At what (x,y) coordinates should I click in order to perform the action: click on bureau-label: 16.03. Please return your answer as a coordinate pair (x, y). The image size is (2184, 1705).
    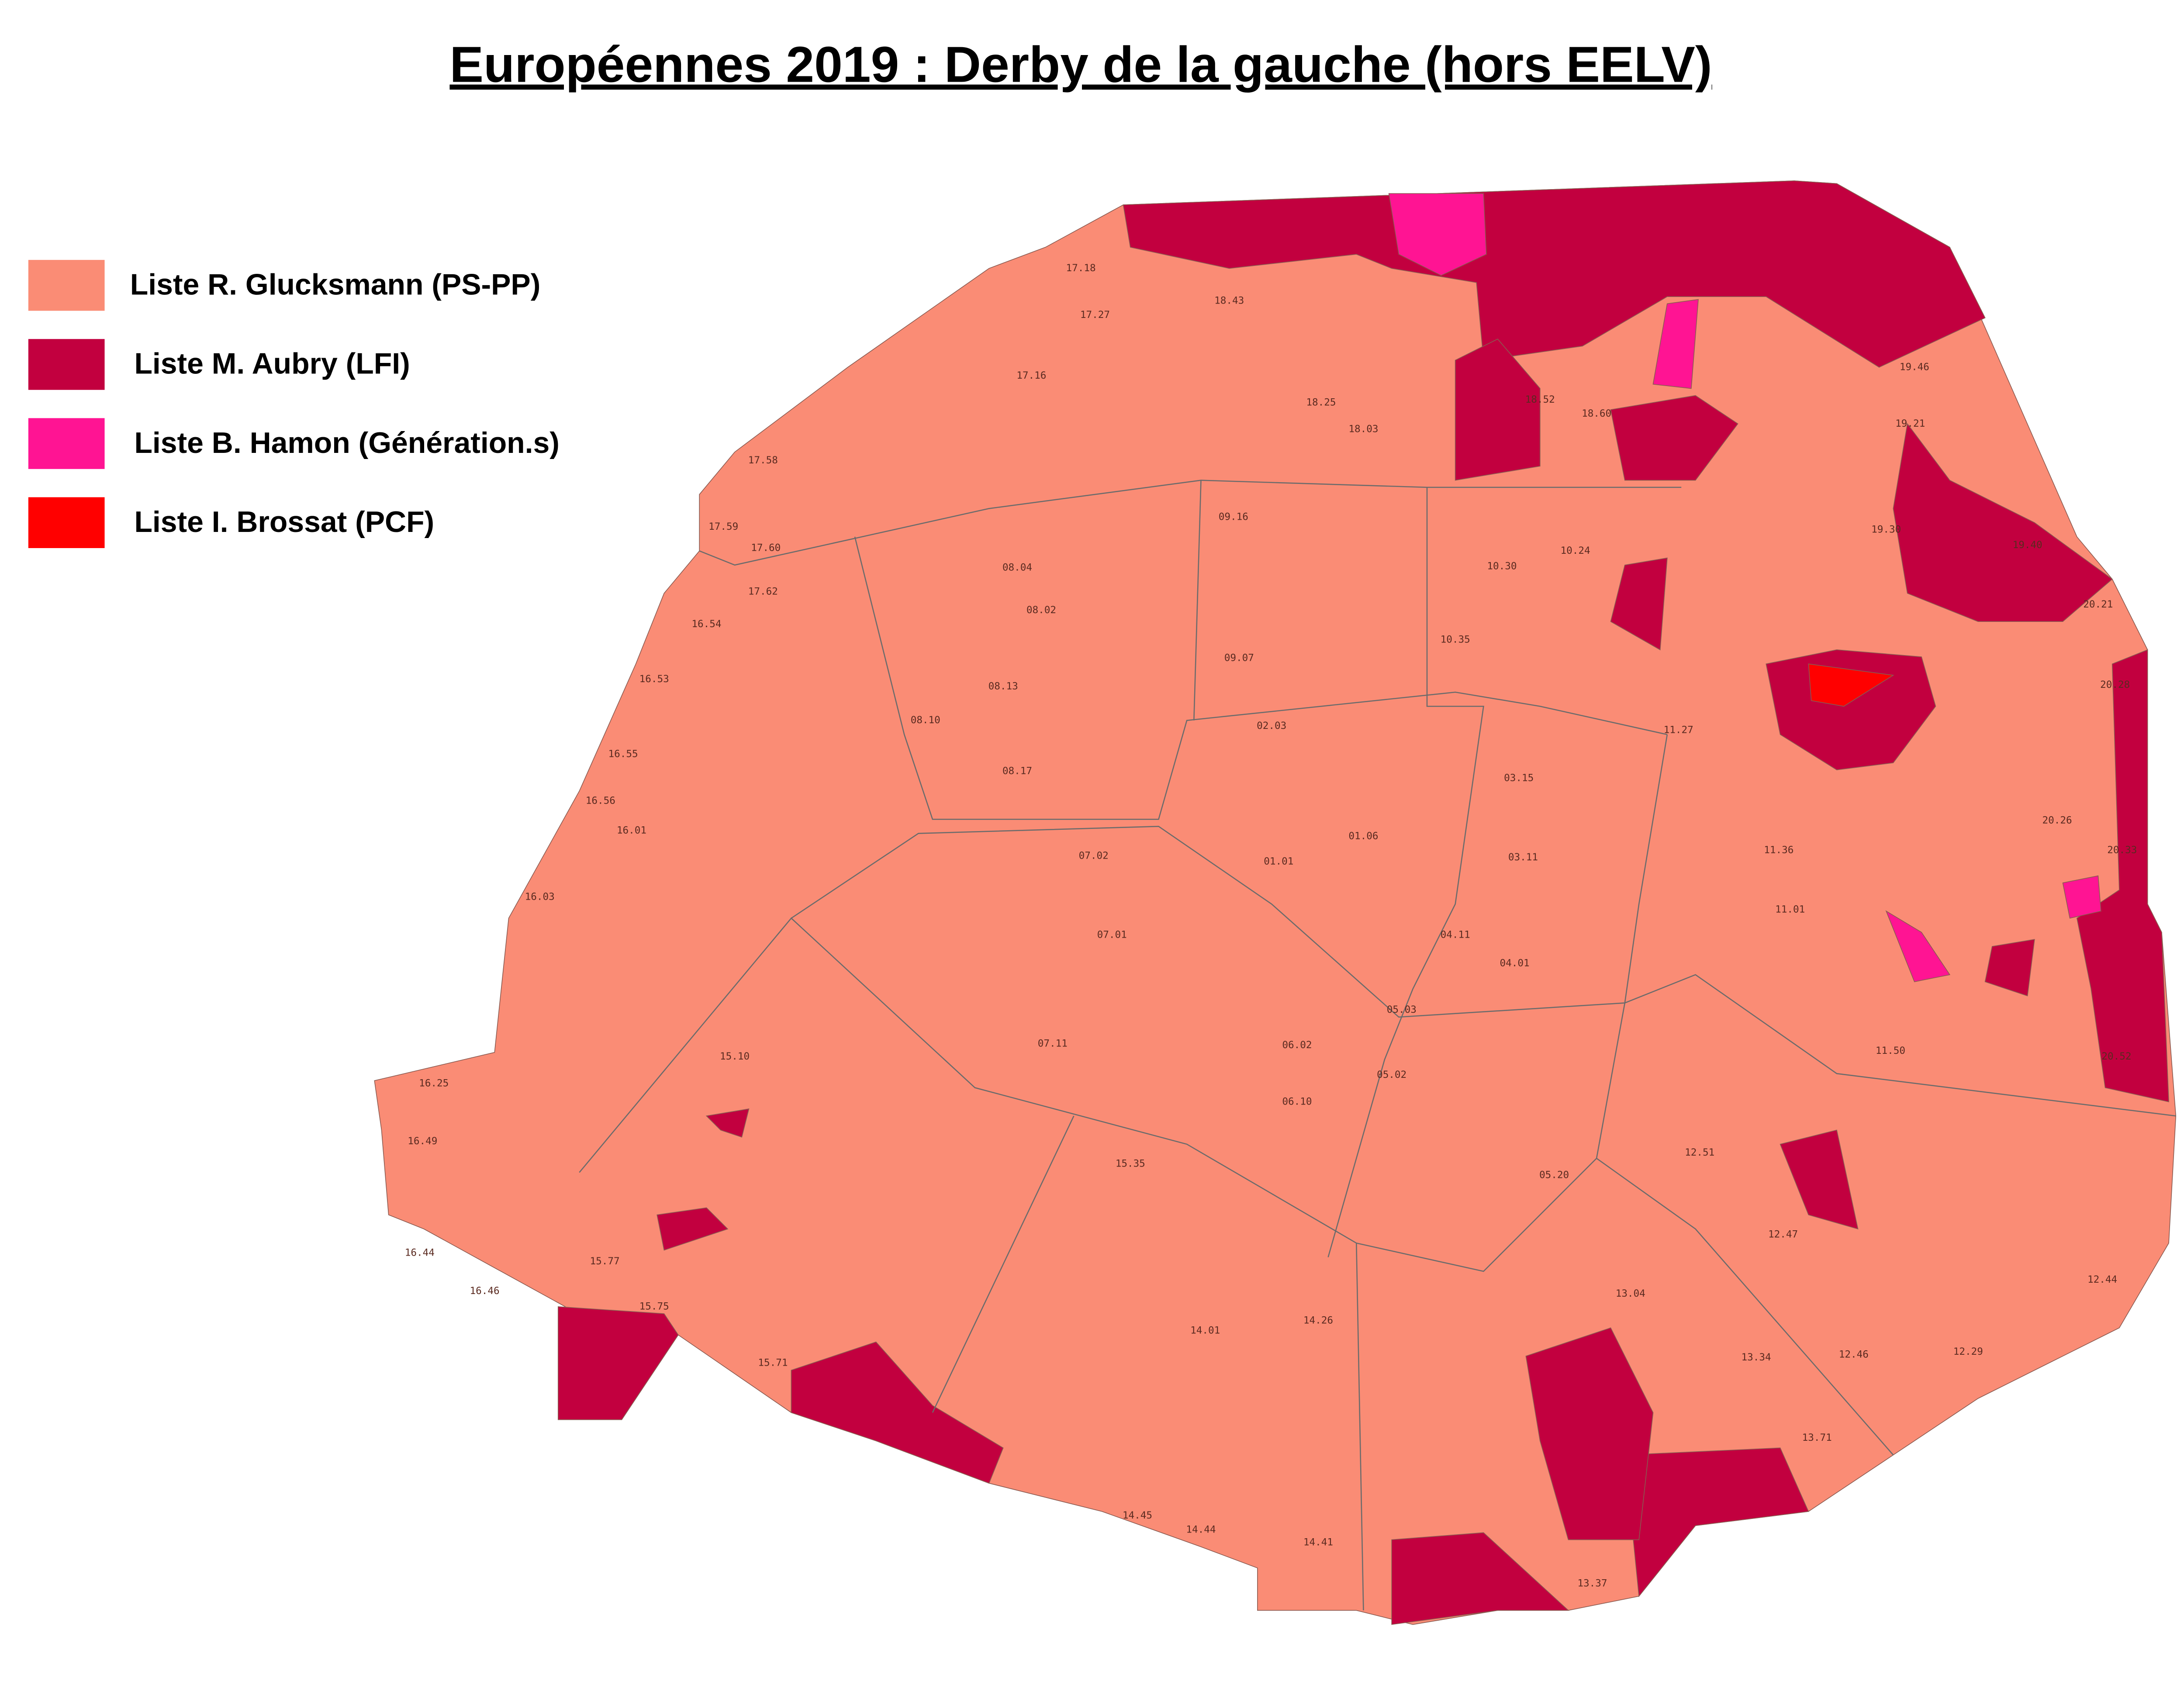
    Looking at the image, I should click on (540, 896).